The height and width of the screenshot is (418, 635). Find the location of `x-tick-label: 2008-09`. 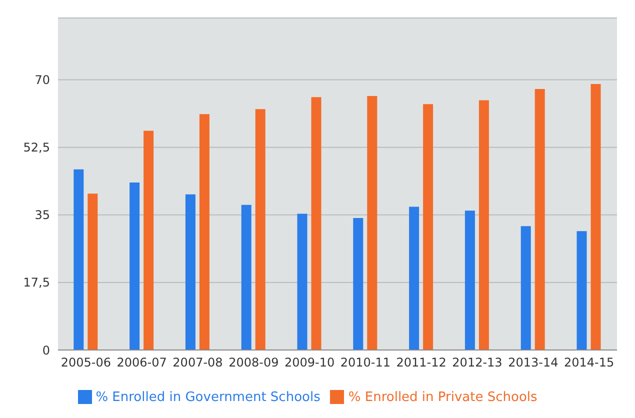

x-tick-label: 2008-09 is located at coordinates (253, 363).